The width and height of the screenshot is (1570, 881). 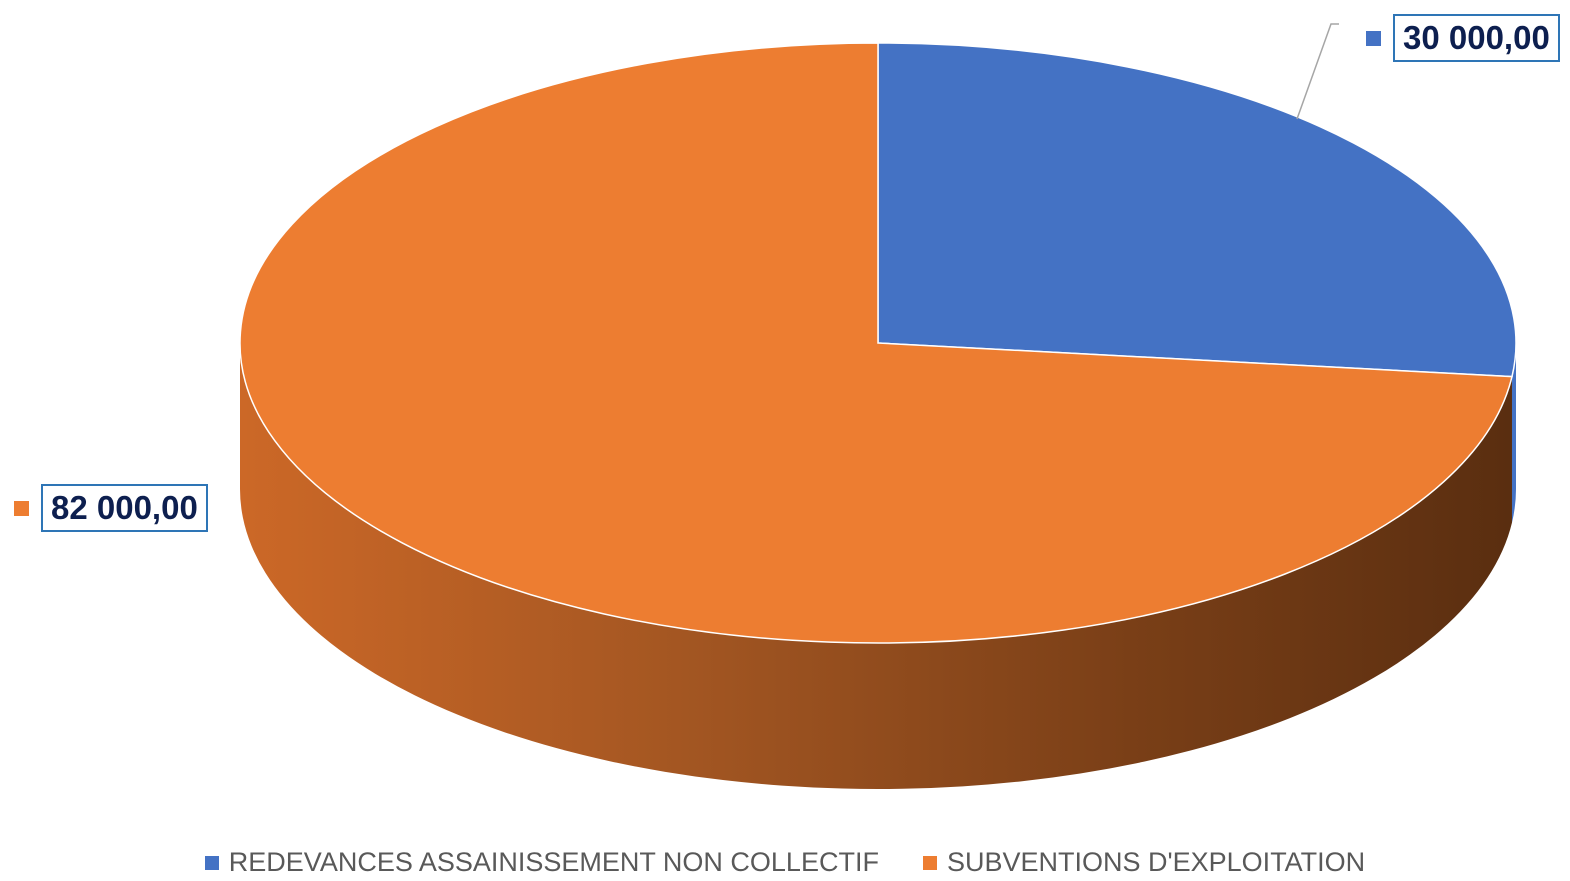 I want to click on legend-item-subventions: SUBVENTIONS D'EXPLOITATION, so click(x=1144, y=862).